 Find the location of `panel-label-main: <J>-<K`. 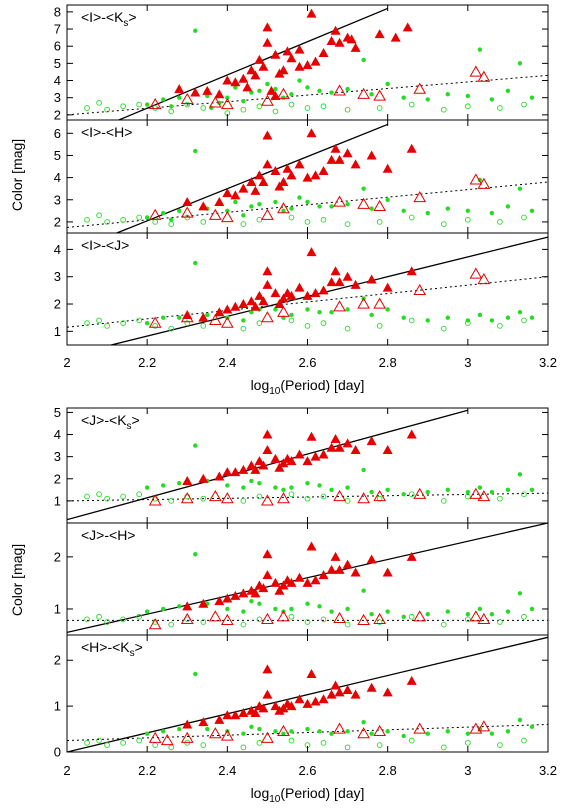

panel-label-main: <J>-<K is located at coordinates (104, 420).